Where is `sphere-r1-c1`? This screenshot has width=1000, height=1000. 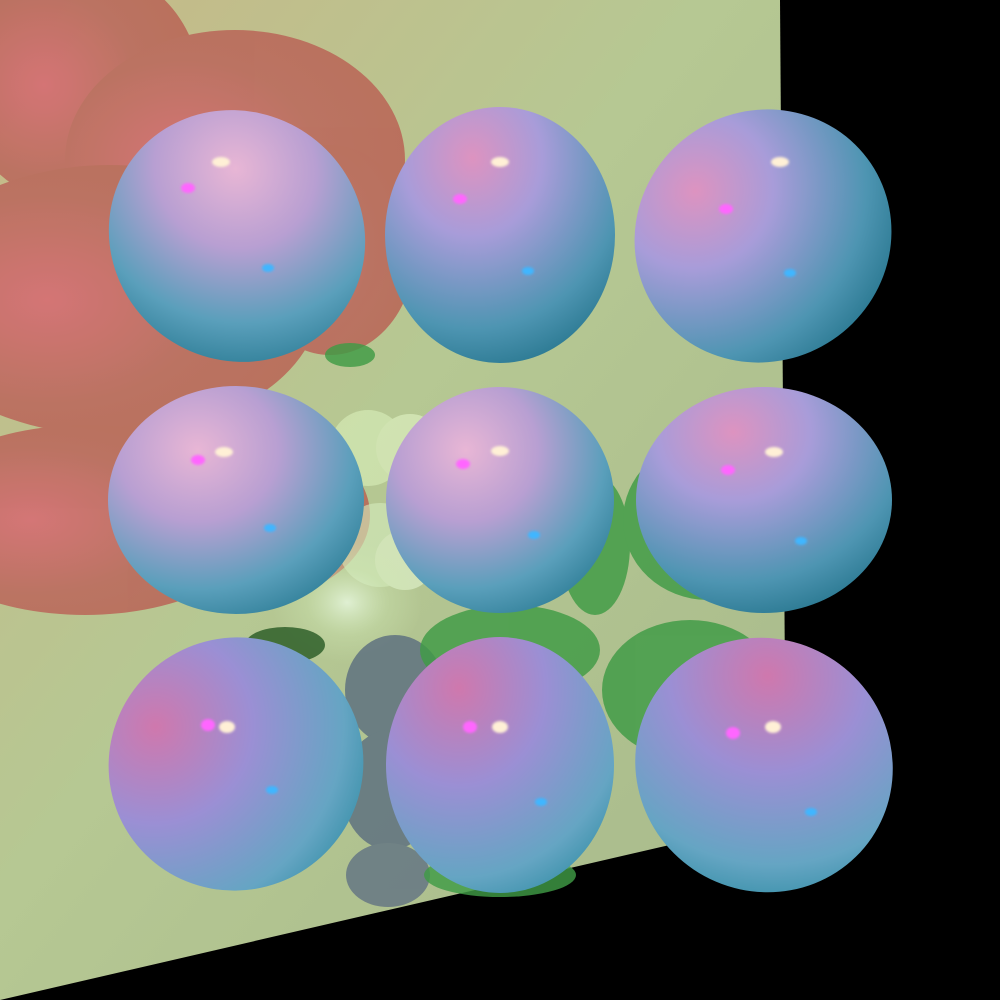
sphere-r1-c1 is located at coordinates (237, 236).